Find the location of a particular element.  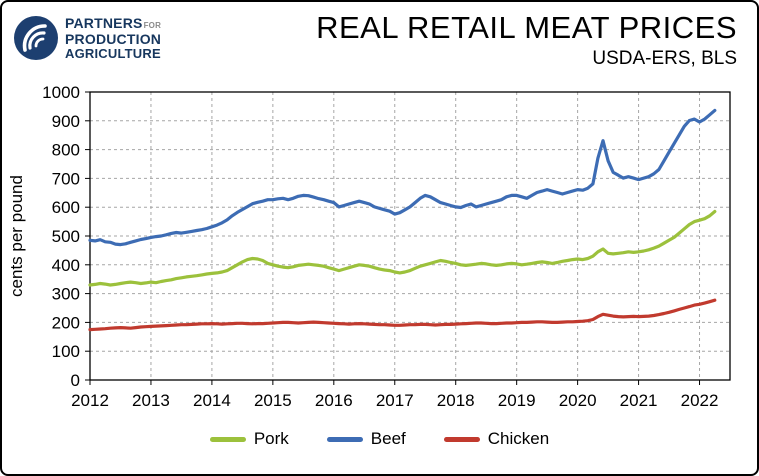

x-axis-tick-label: 2016 is located at coordinates (334, 400).